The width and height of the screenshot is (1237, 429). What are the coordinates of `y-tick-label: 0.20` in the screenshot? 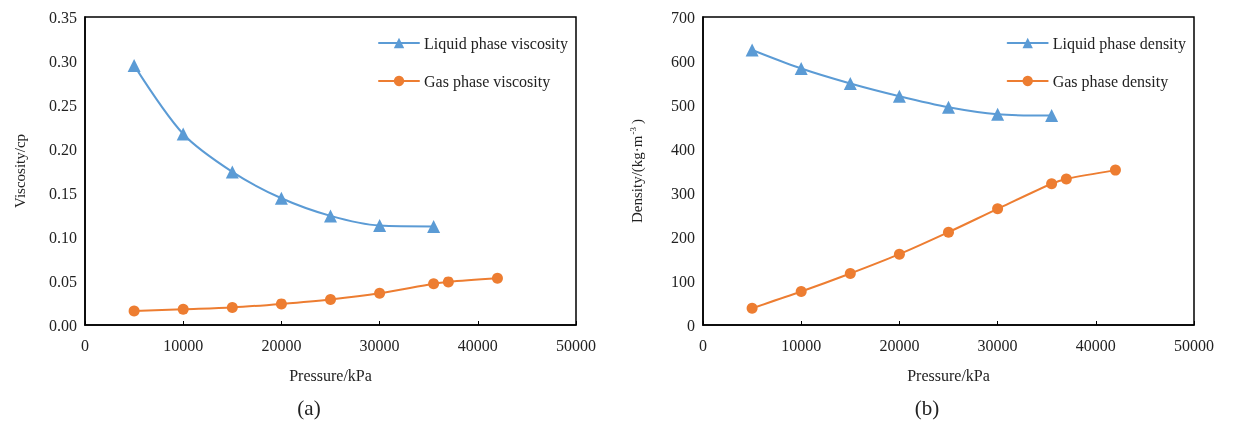 It's located at (63, 149).